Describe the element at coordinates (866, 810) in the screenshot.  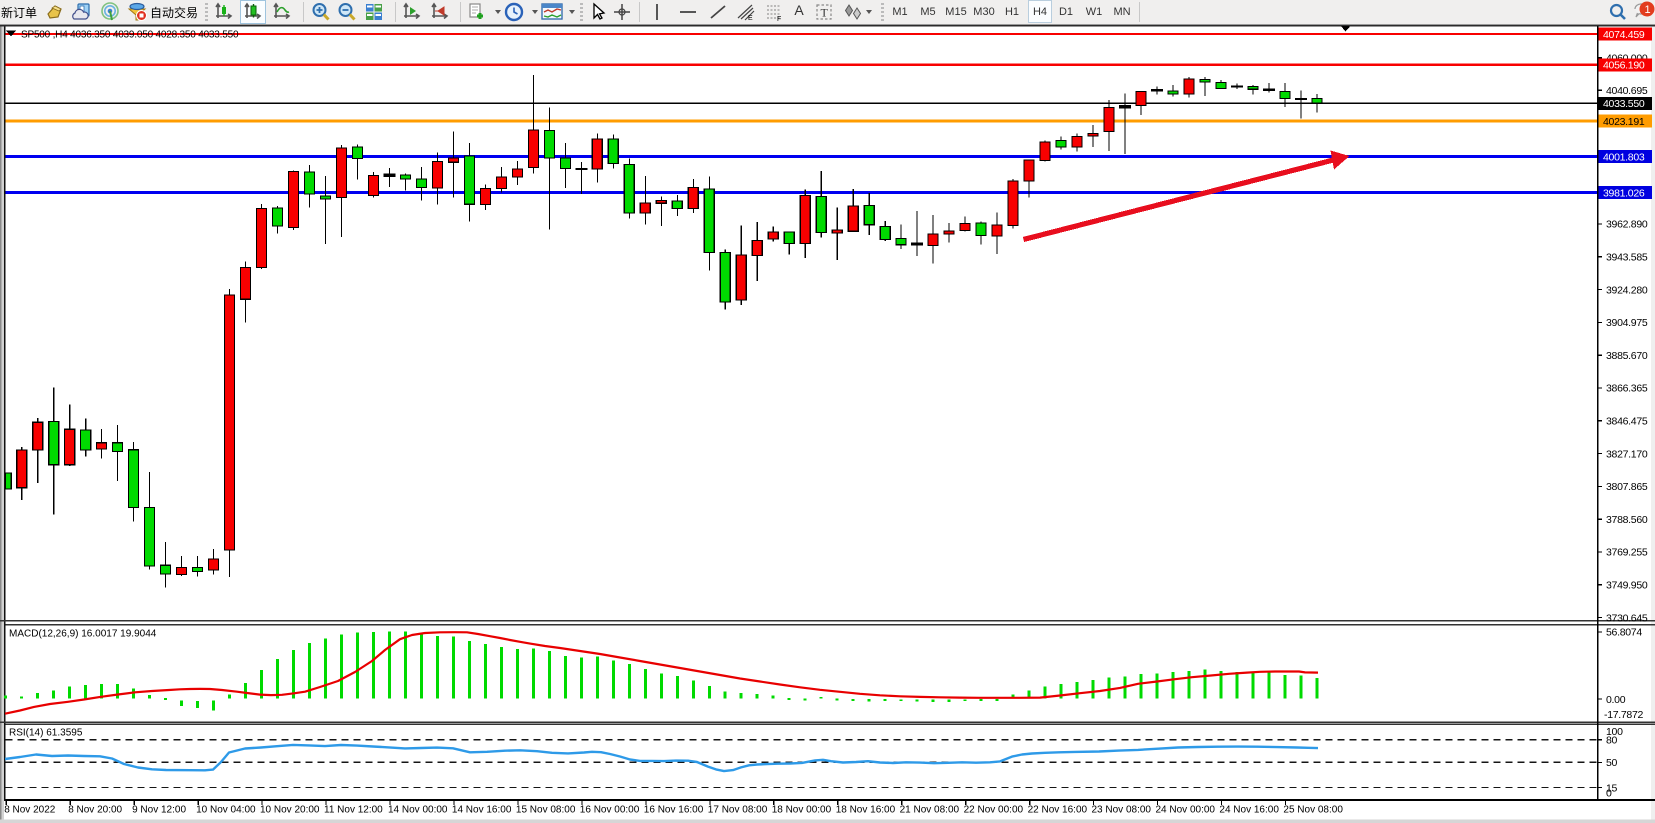
I see `svg-text: 18 Nov 16:00` at that location.